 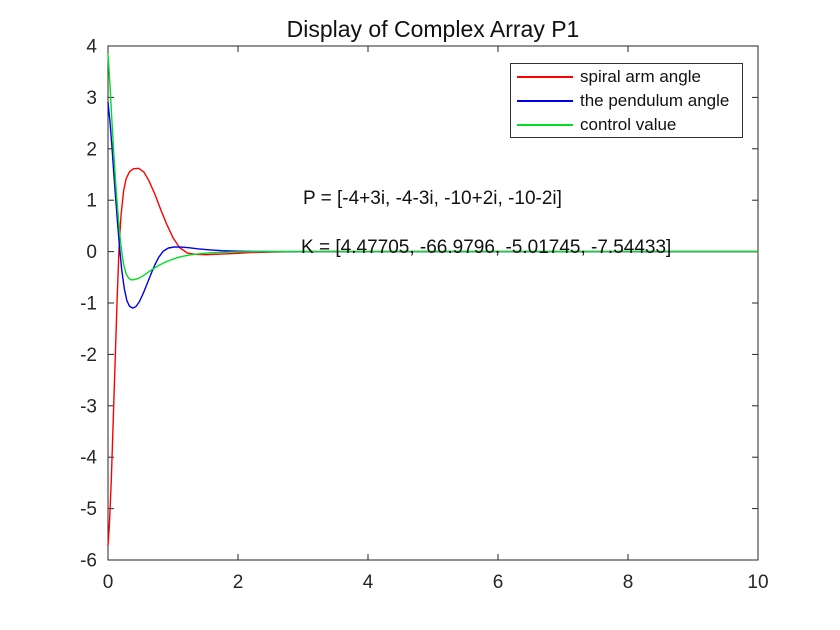 I want to click on legend-label: control value, so click(x=628, y=124).